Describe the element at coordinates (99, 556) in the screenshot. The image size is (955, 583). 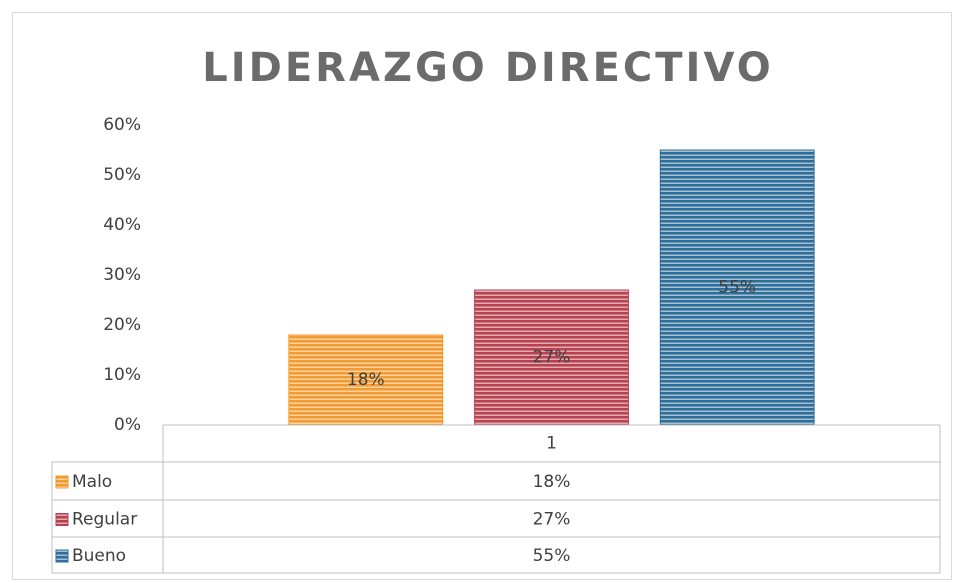
I see `legend-label: Bueno` at that location.